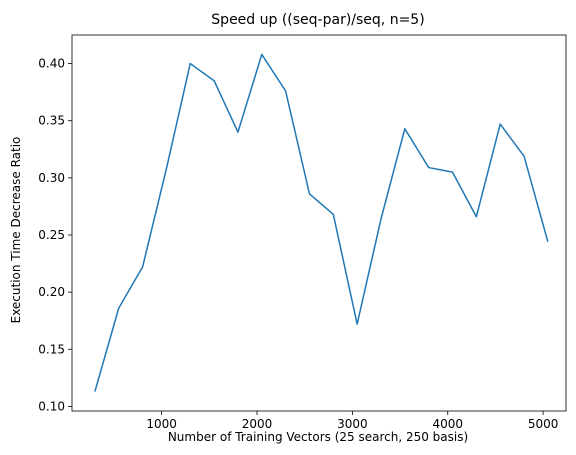 This screenshot has width=576, height=455. Describe the element at coordinates (257, 424) in the screenshot. I see `x-tick-label: 2000` at that location.